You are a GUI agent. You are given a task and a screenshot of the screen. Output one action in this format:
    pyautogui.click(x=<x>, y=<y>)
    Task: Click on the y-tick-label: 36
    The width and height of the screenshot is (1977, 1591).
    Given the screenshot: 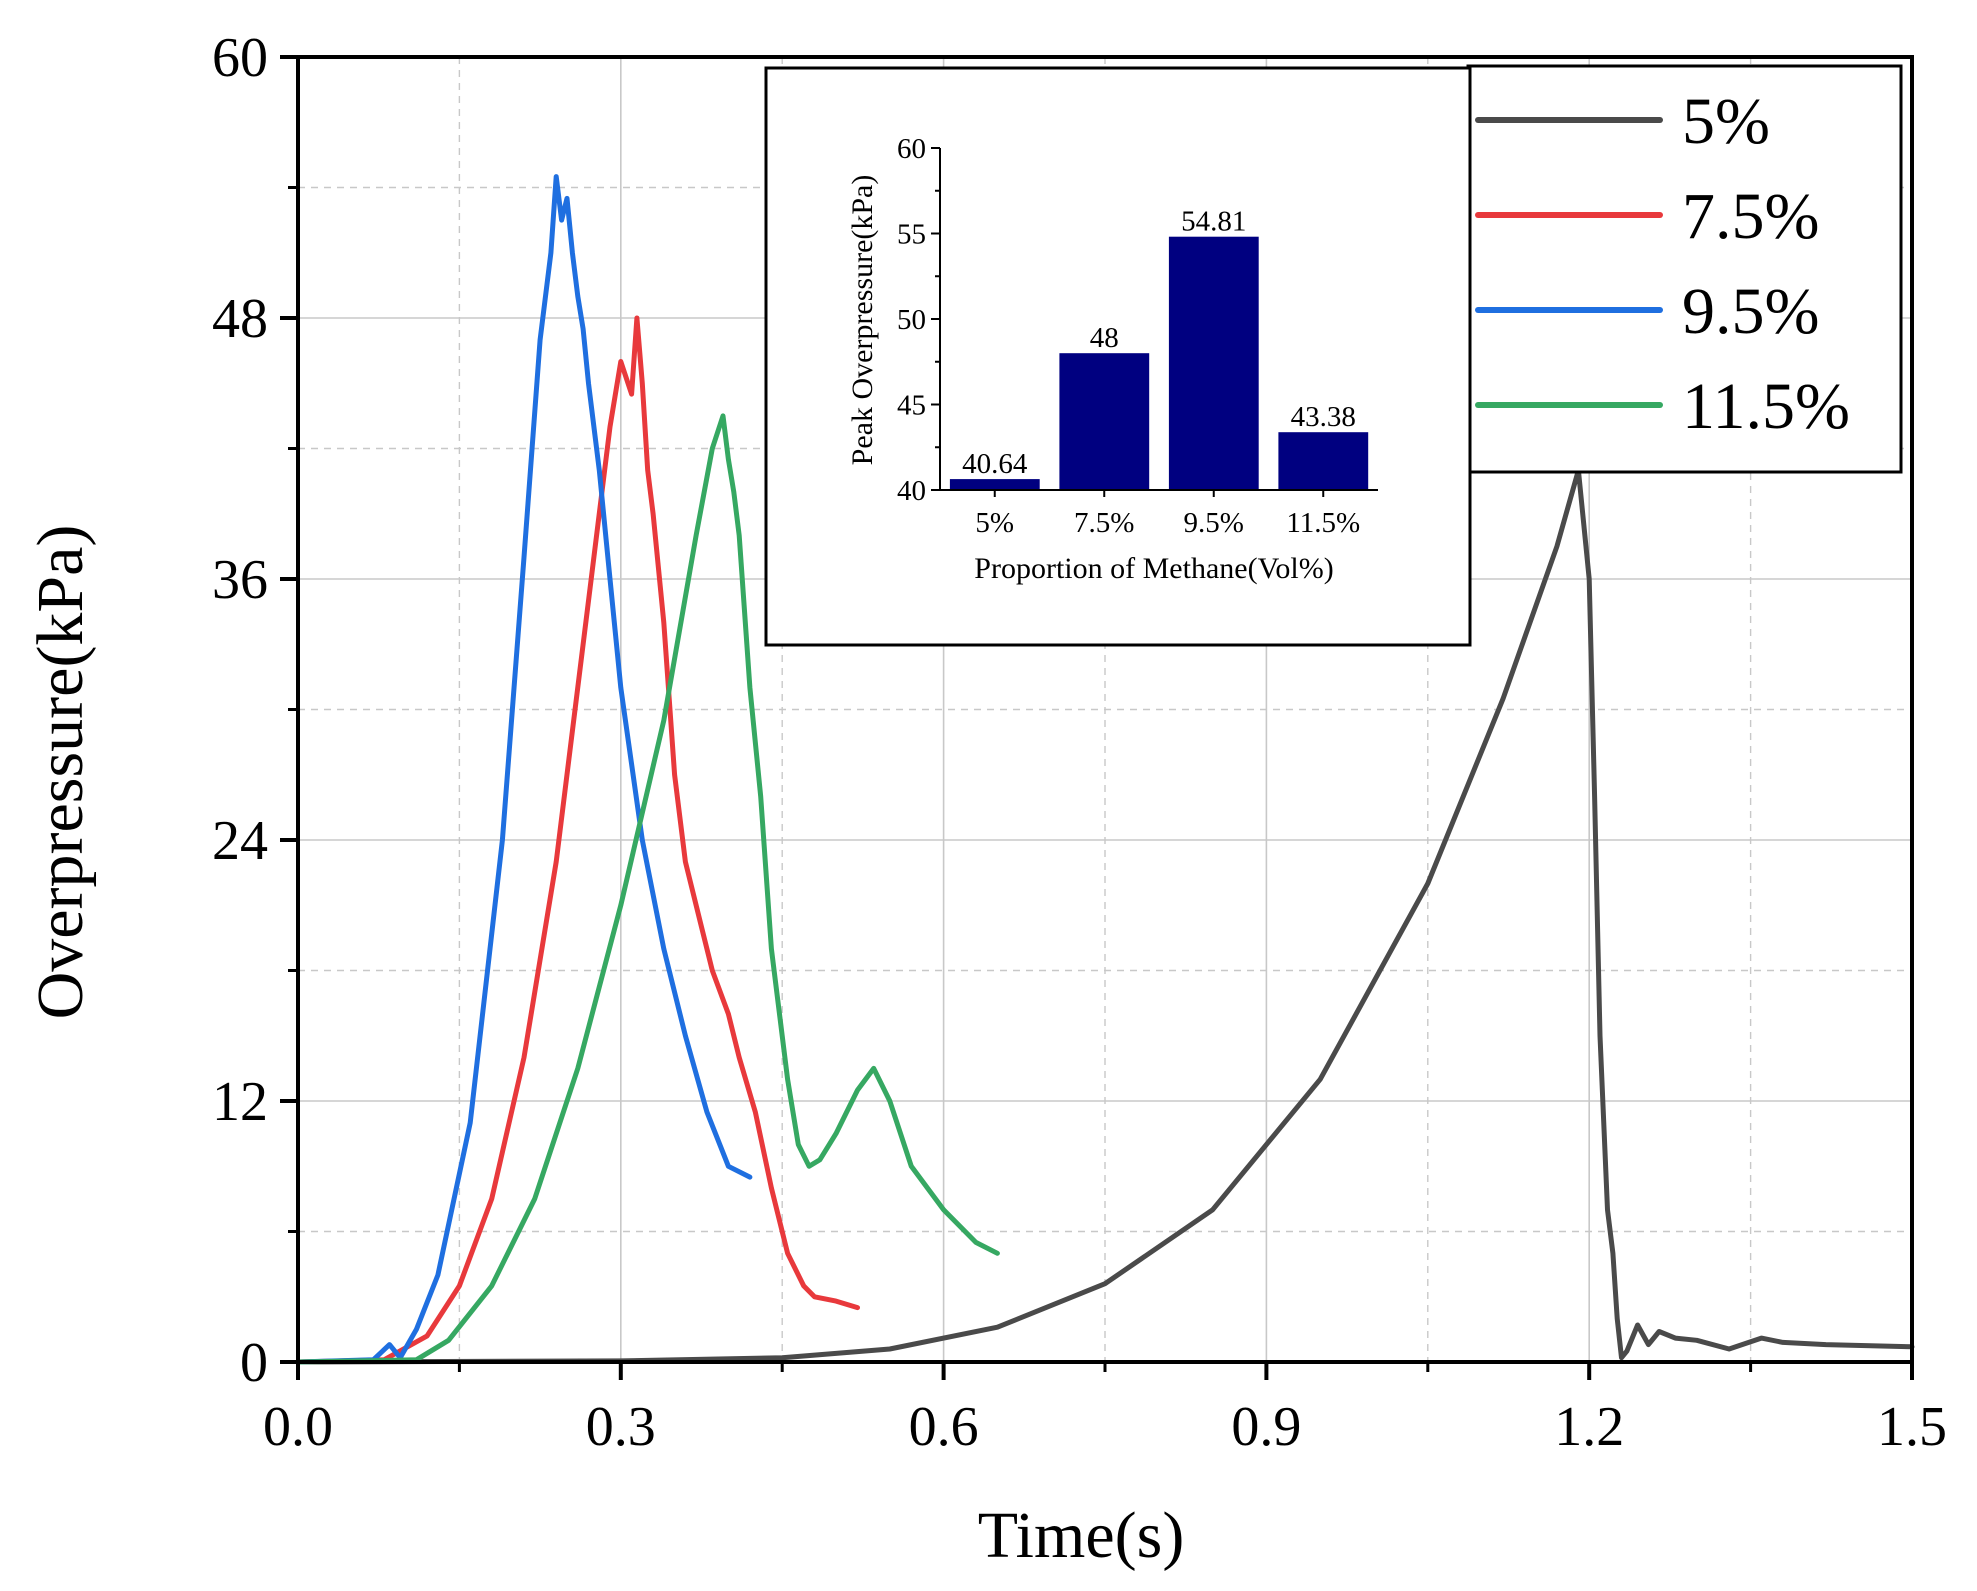 What is the action you would take?
    pyautogui.click(x=240, y=580)
    